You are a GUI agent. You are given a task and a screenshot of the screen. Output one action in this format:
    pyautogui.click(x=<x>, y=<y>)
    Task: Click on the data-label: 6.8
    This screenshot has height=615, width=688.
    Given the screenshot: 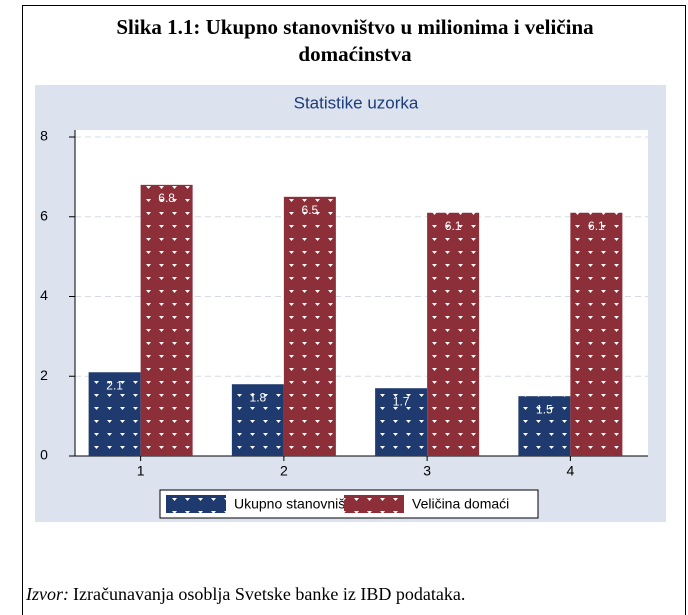 What is the action you would take?
    pyautogui.click(x=166, y=198)
    